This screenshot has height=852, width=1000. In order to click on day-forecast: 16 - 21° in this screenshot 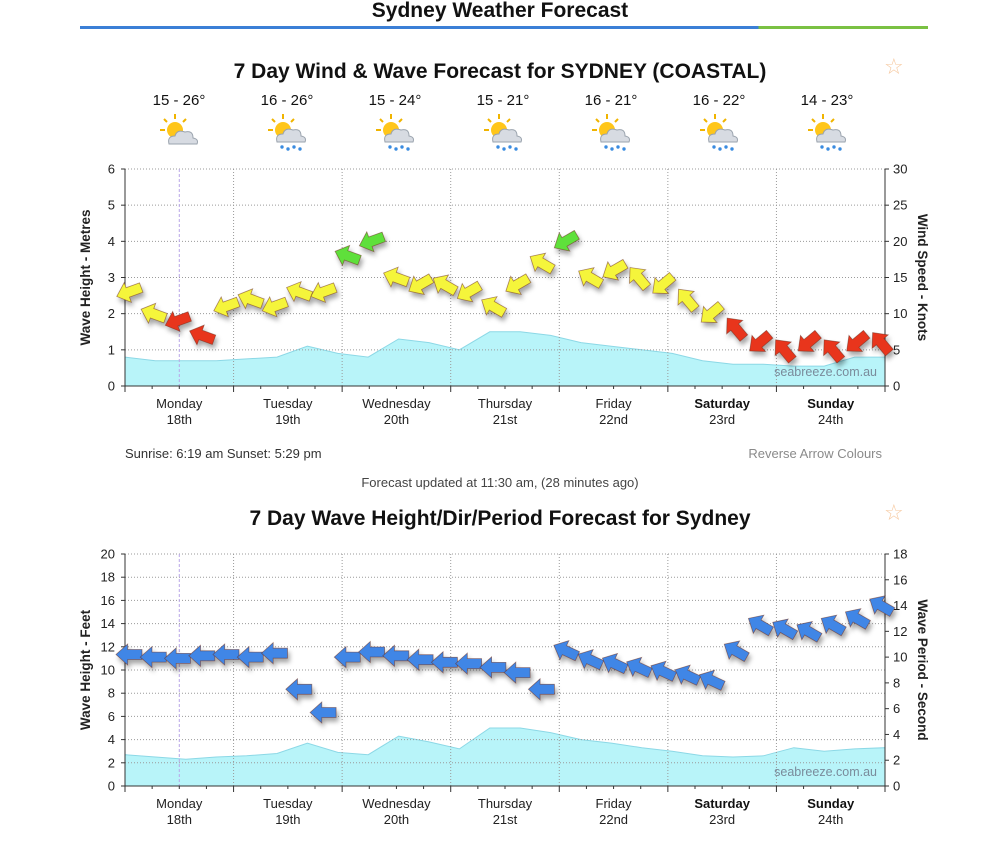, I will do `click(611, 122)`.